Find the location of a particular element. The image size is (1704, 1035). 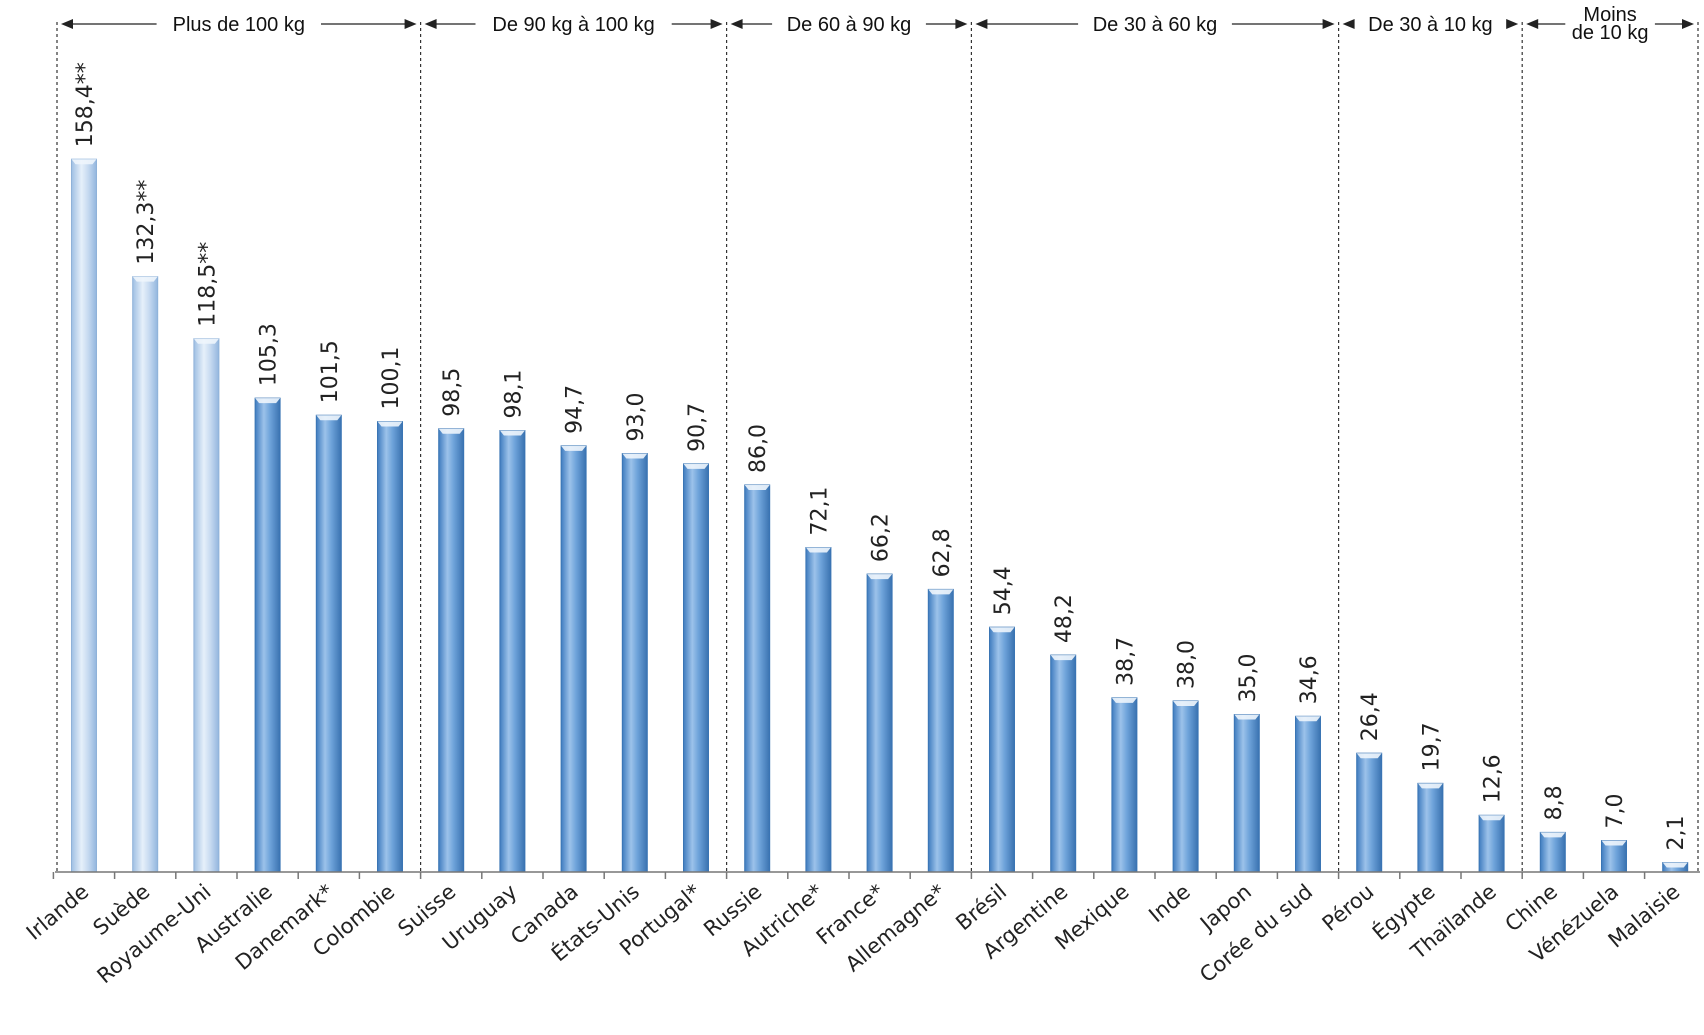

bar-value-label: 98,5 is located at coordinates (452, 392).